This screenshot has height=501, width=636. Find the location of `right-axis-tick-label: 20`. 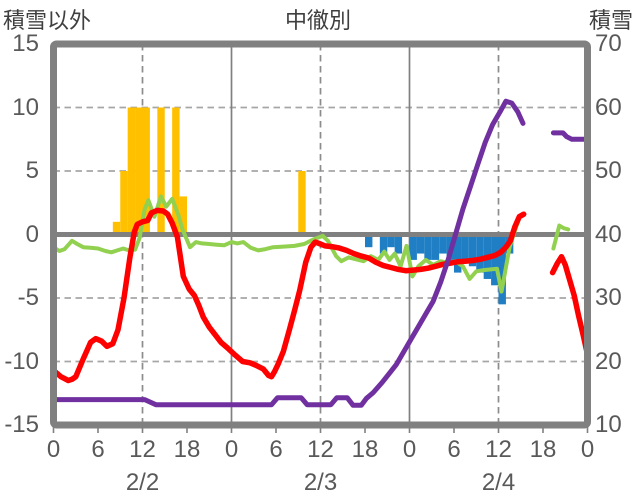

right-axis-tick-label: 20 is located at coordinates (608, 361).